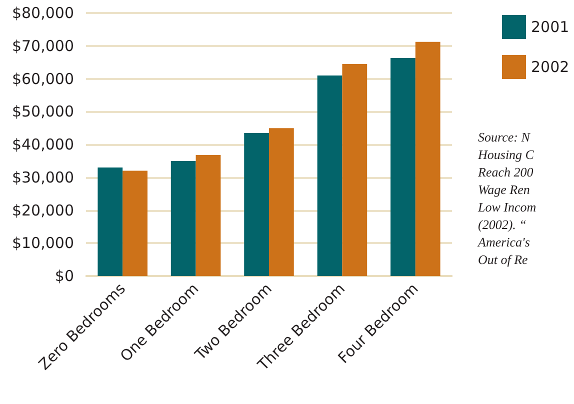 This screenshot has width=574, height=404. I want to click on y-tick-label: $40,000, so click(43, 145).